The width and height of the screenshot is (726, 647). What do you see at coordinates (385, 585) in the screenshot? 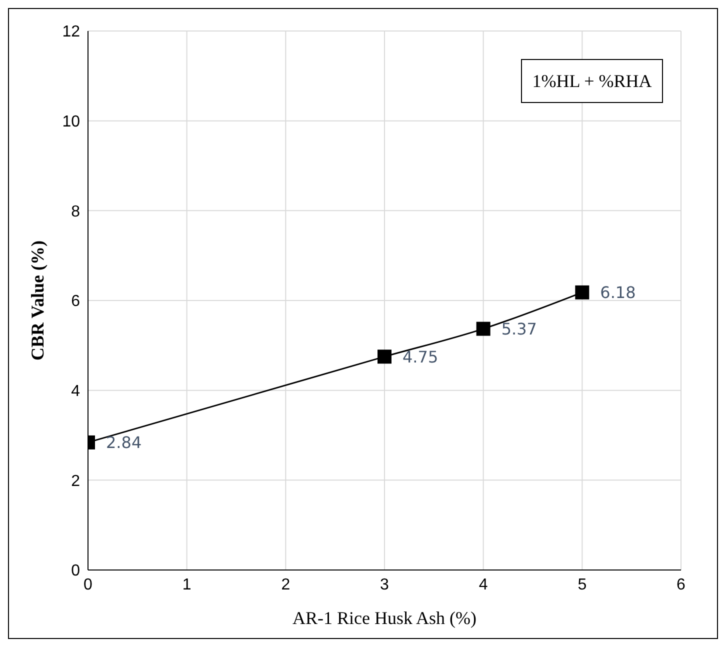
I see `x-tick-label: 3` at bounding box center [385, 585].